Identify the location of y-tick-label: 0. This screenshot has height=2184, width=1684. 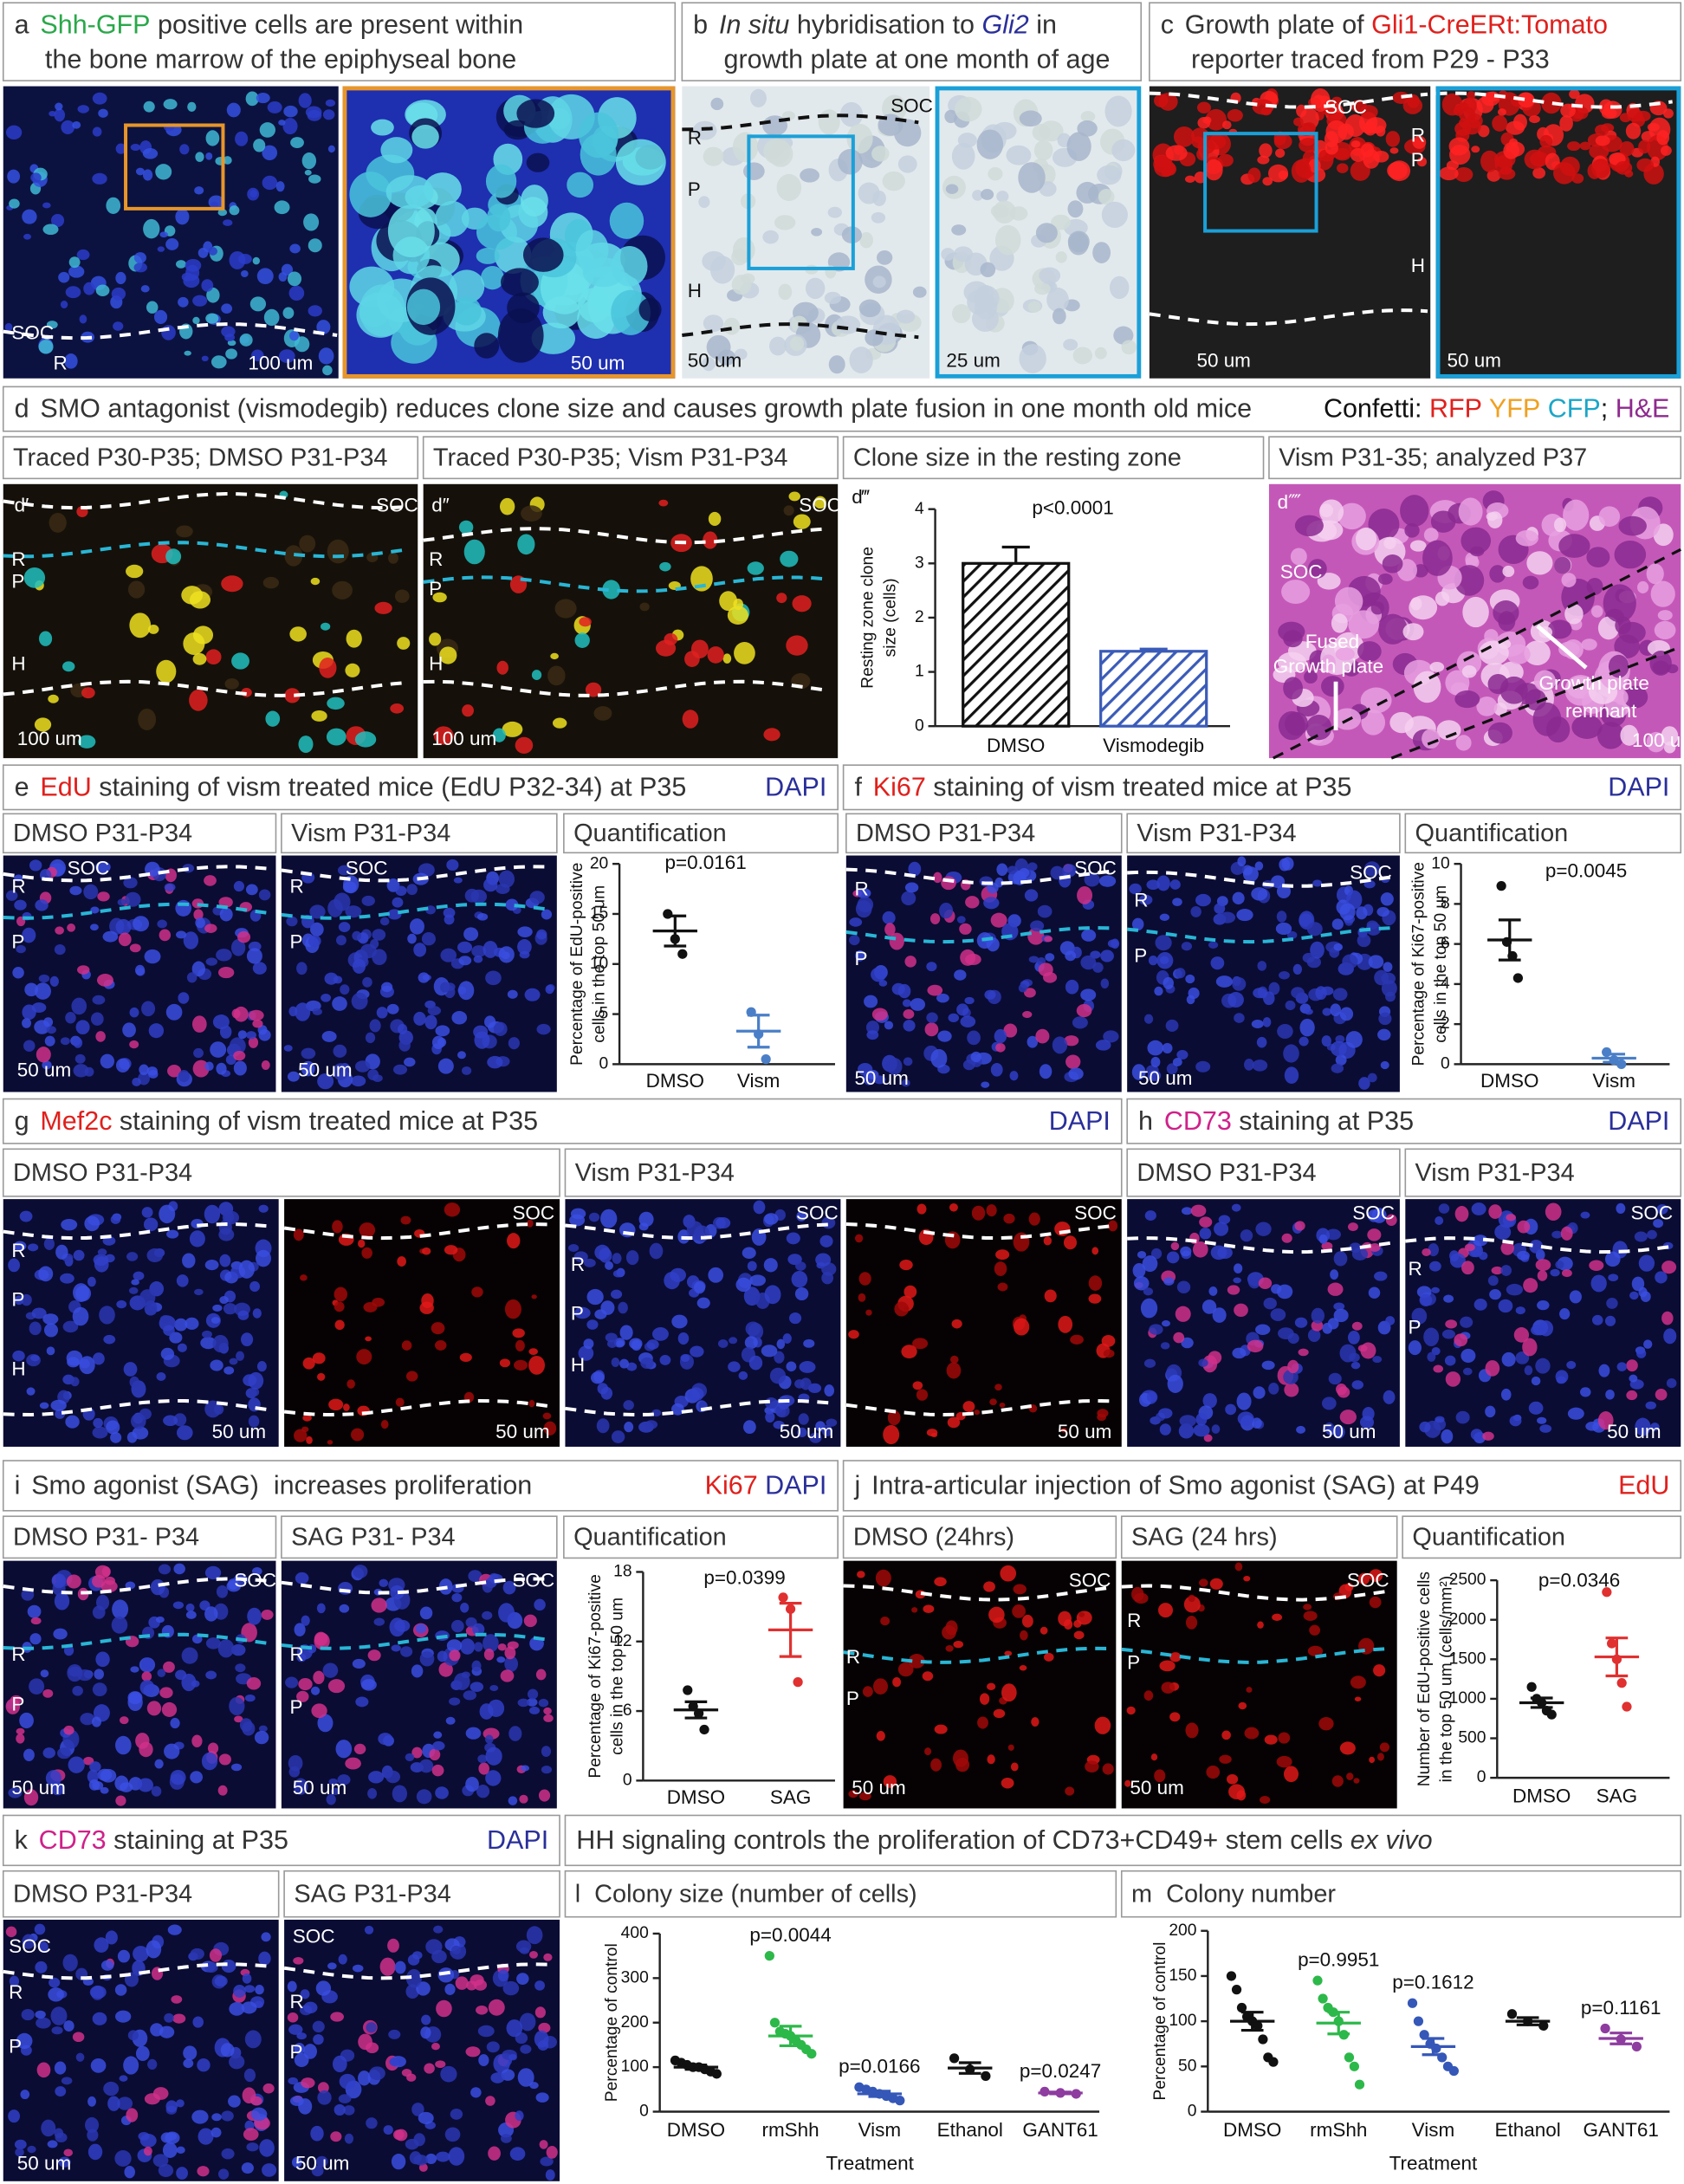
(604, 1063).